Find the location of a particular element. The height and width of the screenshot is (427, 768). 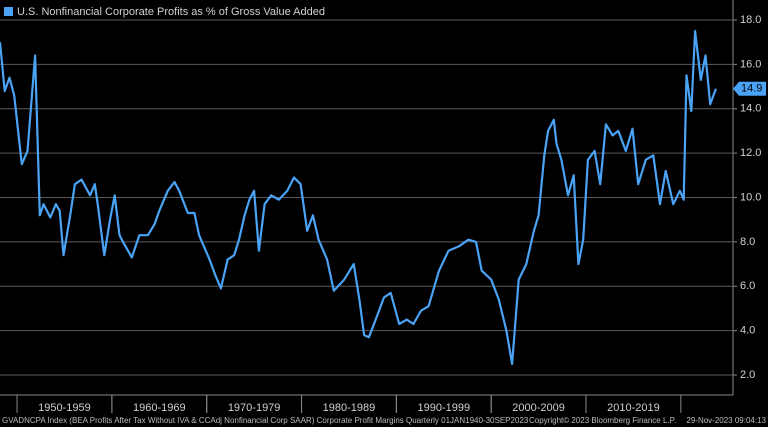

x-tick-label: 1970-1979 is located at coordinates (254, 408).